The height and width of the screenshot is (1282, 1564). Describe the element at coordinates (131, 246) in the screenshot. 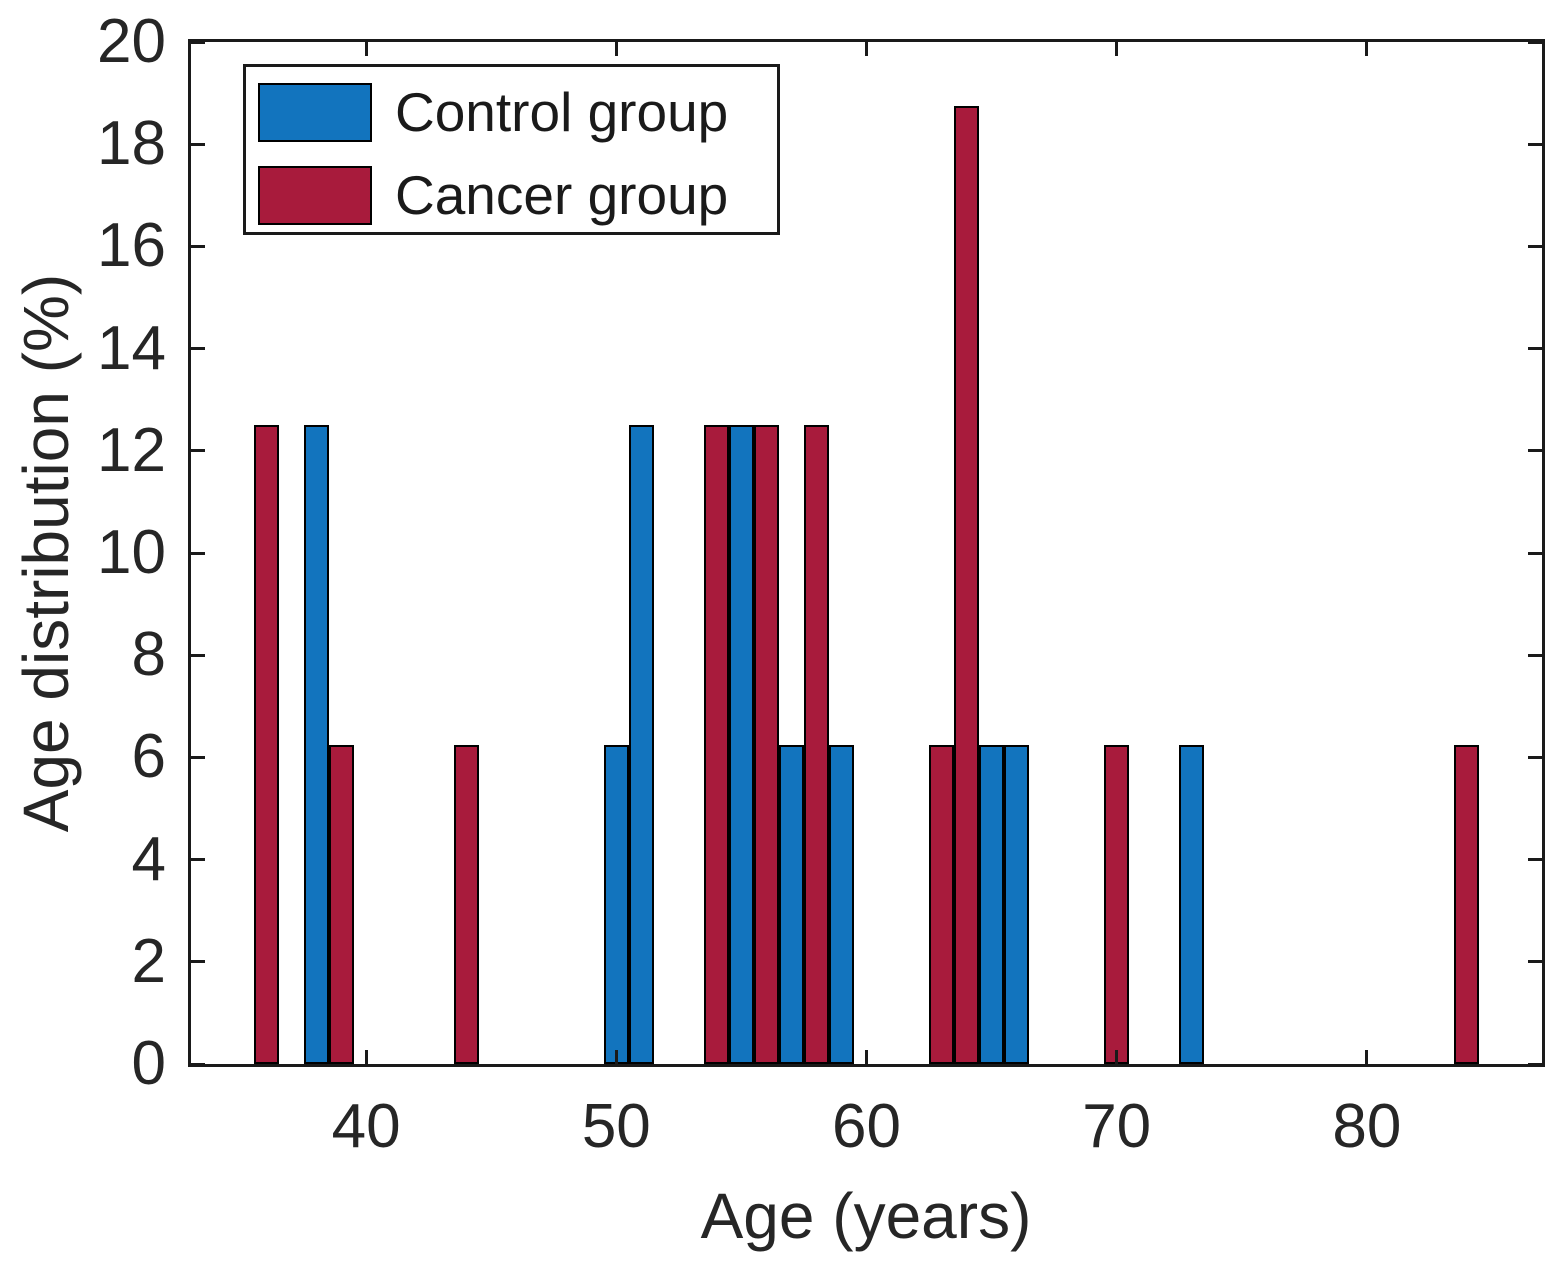

I see `y-tick-label-16: 16` at that location.